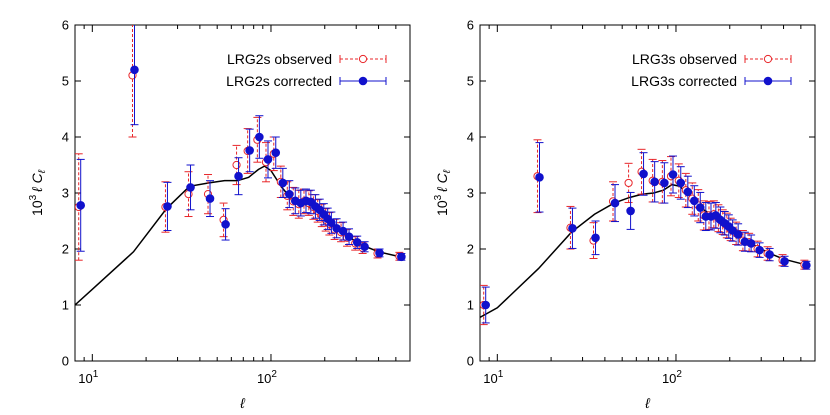  I want to click on legend: LRG3s observed LRG3s corrected, so click(711, 70).